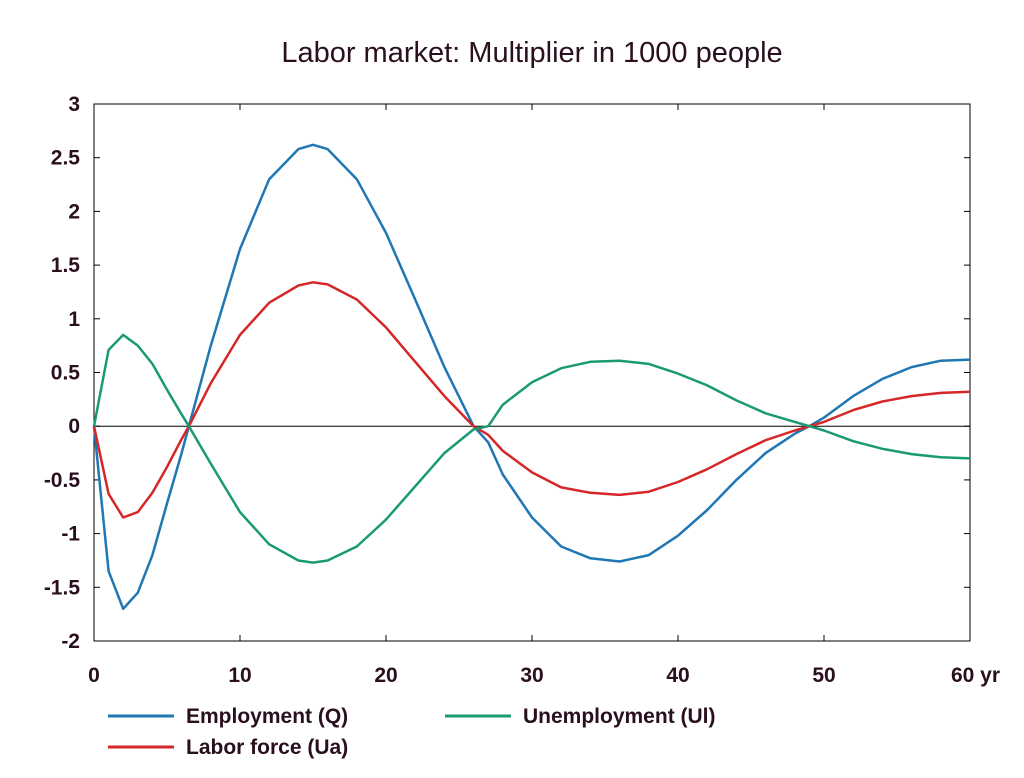  What do you see at coordinates (94, 675) in the screenshot?
I see `x-tick-label: 0` at bounding box center [94, 675].